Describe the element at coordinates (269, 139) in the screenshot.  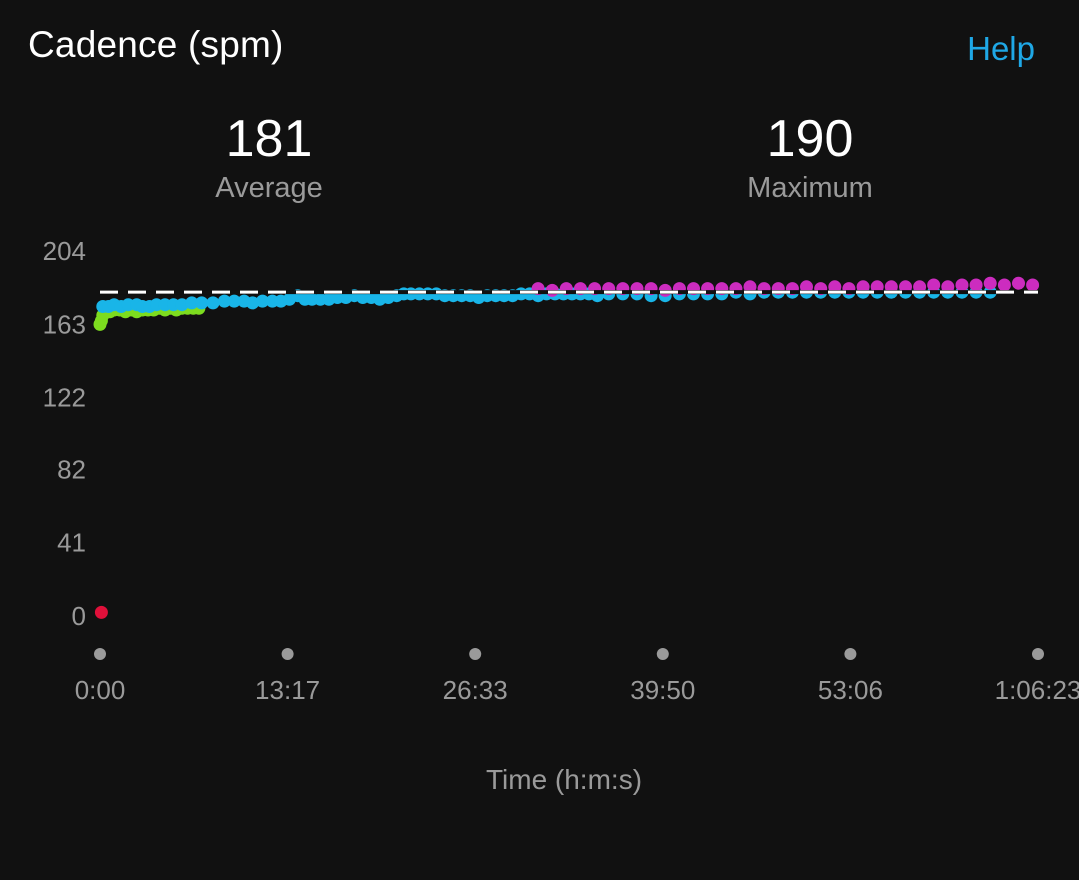
I see `average-value: 181` at that location.